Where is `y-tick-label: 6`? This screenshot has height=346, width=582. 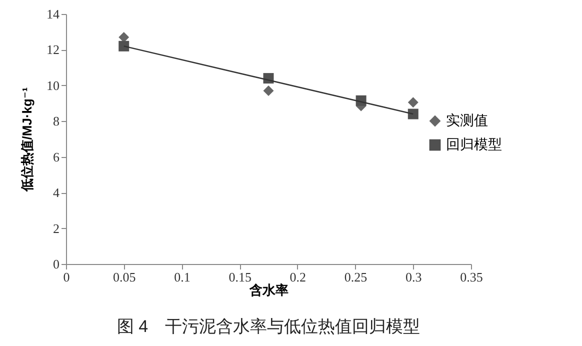
y-tick-label: 6 is located at coordinates (56, 156).